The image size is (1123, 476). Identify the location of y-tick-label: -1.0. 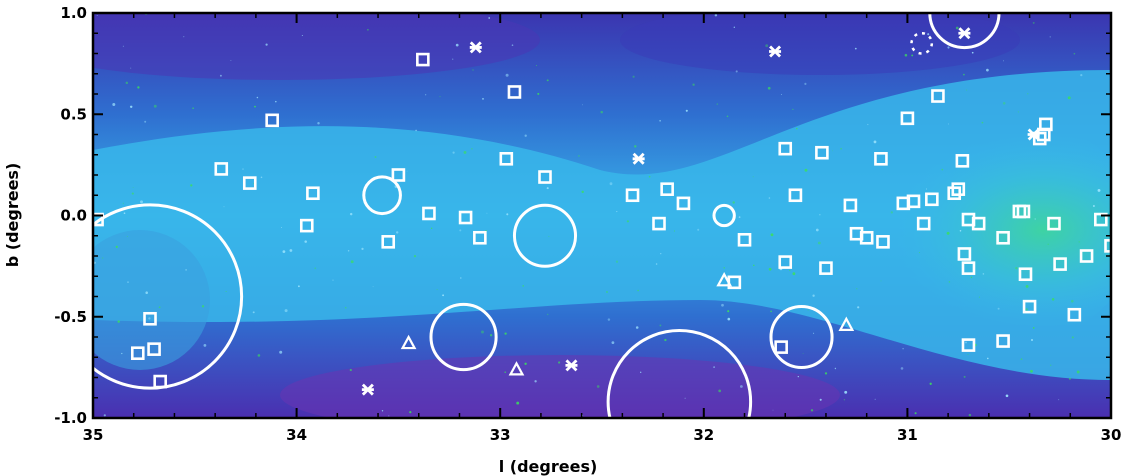
(70, 418).